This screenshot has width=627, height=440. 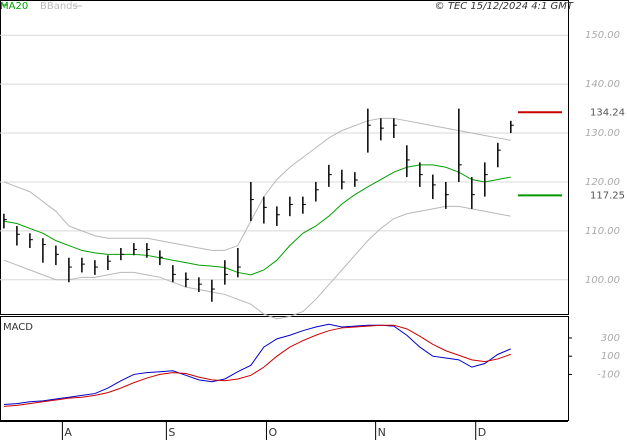 What do you see at coordinates (610, 338) in the screenshot?
I see `y-tick-label: 300` at bounding box center [610, 338].